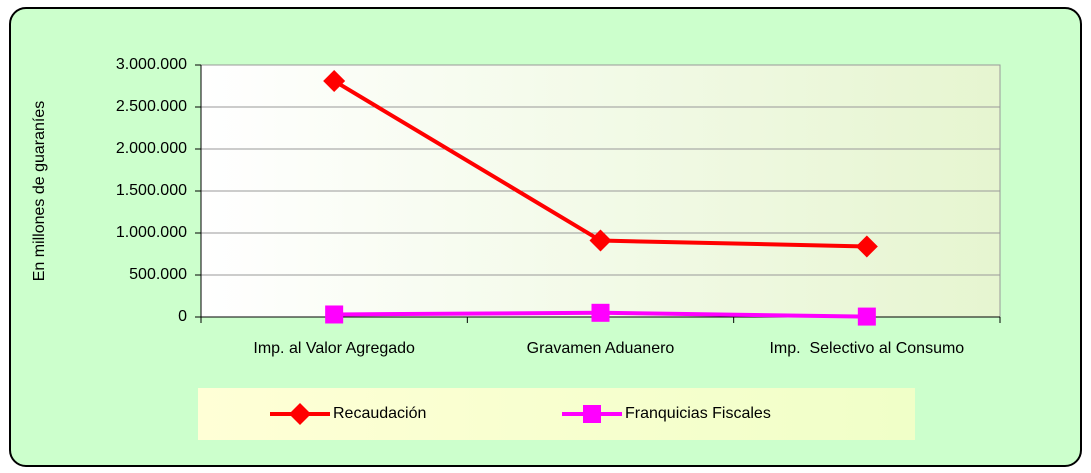  I want to click on y-tick-label: 3.000.000, so click(151, 64).